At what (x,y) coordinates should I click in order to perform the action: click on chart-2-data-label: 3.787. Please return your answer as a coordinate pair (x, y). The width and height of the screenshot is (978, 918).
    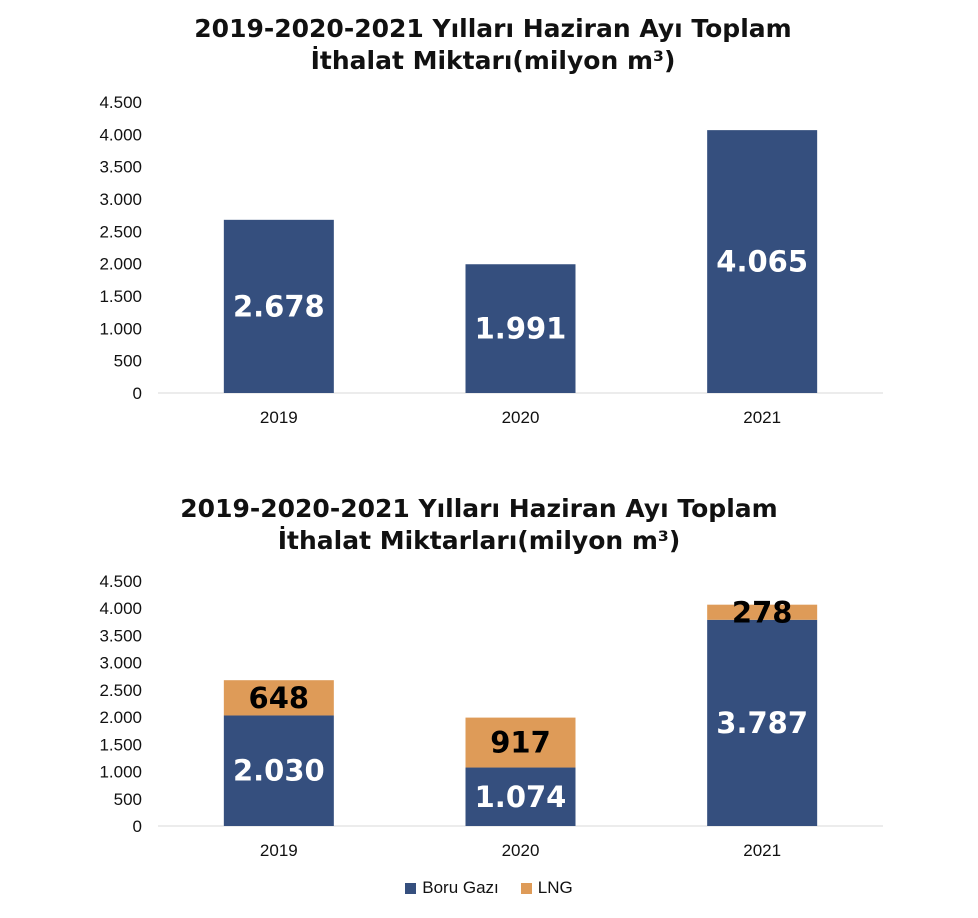
    Looking at the image, I should click on (762, 723).